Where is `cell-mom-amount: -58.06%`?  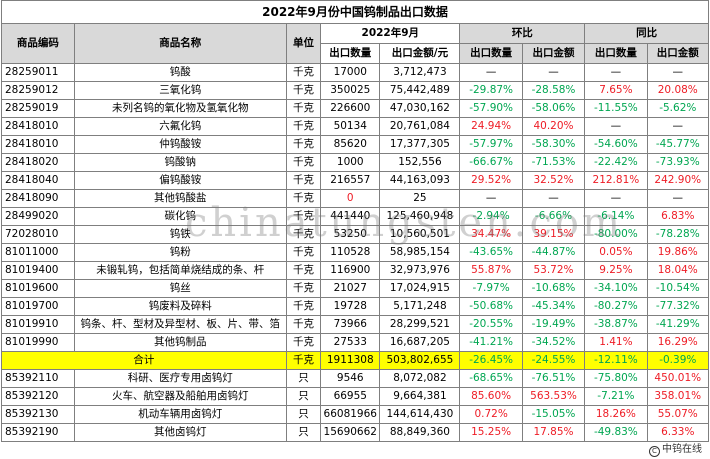 cell-mom-amount: -58.06% is located at coordinates (553, 108).